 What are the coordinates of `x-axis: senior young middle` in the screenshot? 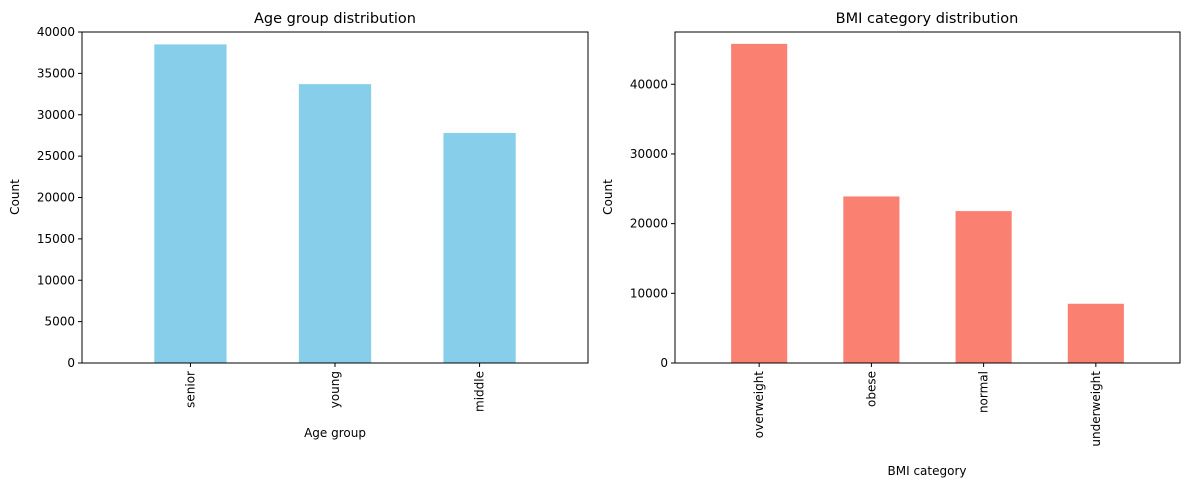 It's located at (335, 387).